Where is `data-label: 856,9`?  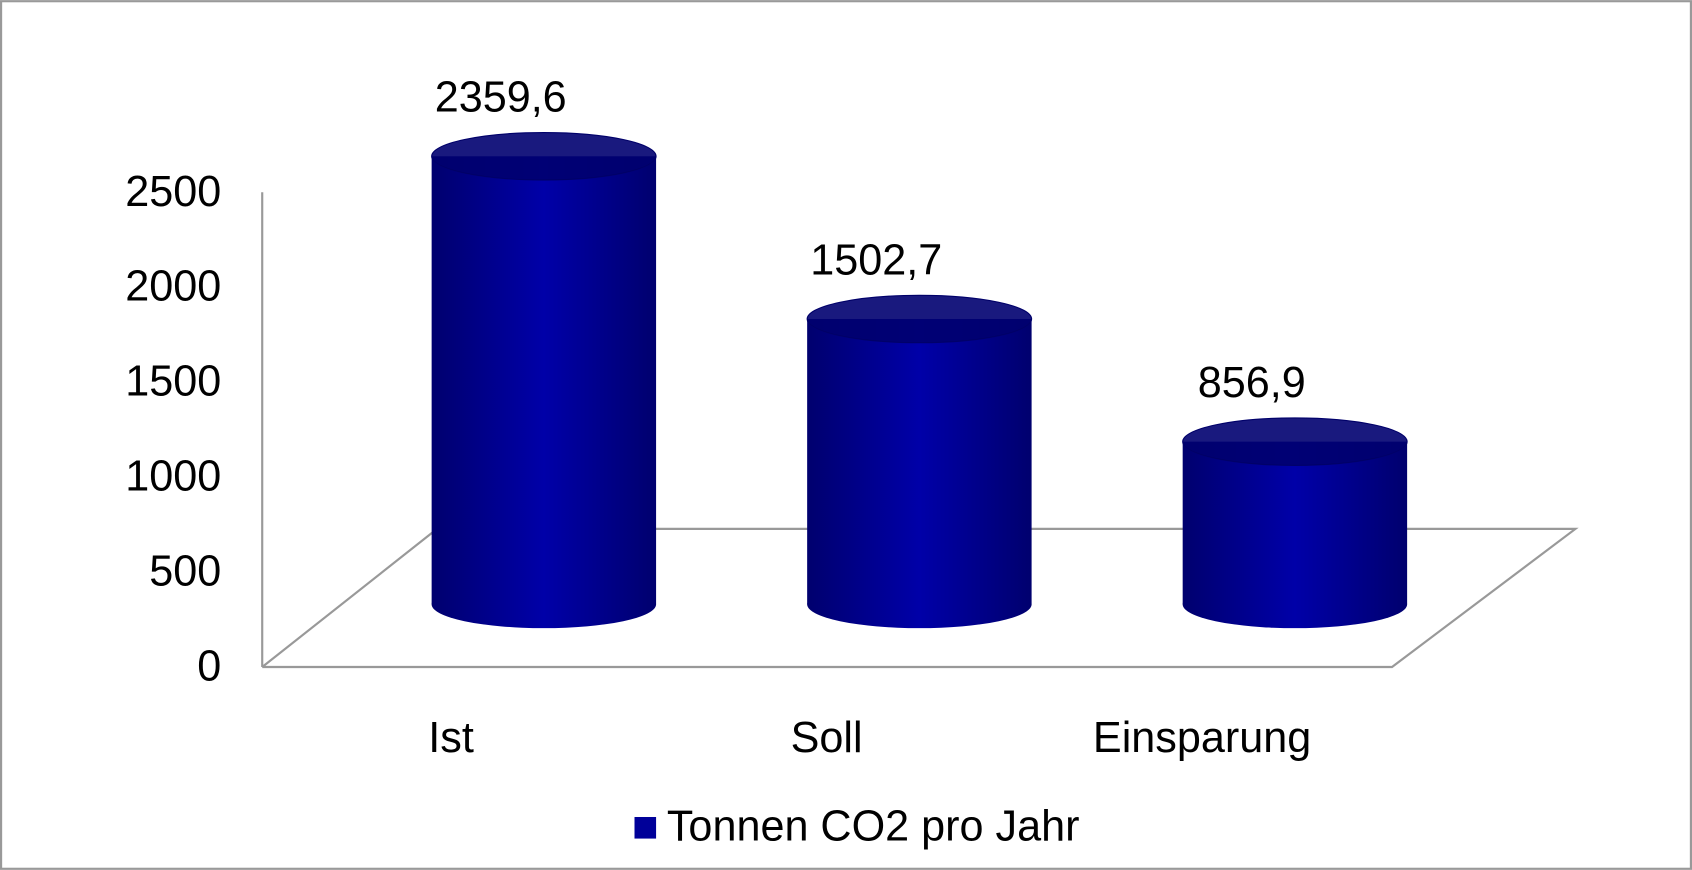
data-label: 856,9 is located at coordinates (1252, 383).